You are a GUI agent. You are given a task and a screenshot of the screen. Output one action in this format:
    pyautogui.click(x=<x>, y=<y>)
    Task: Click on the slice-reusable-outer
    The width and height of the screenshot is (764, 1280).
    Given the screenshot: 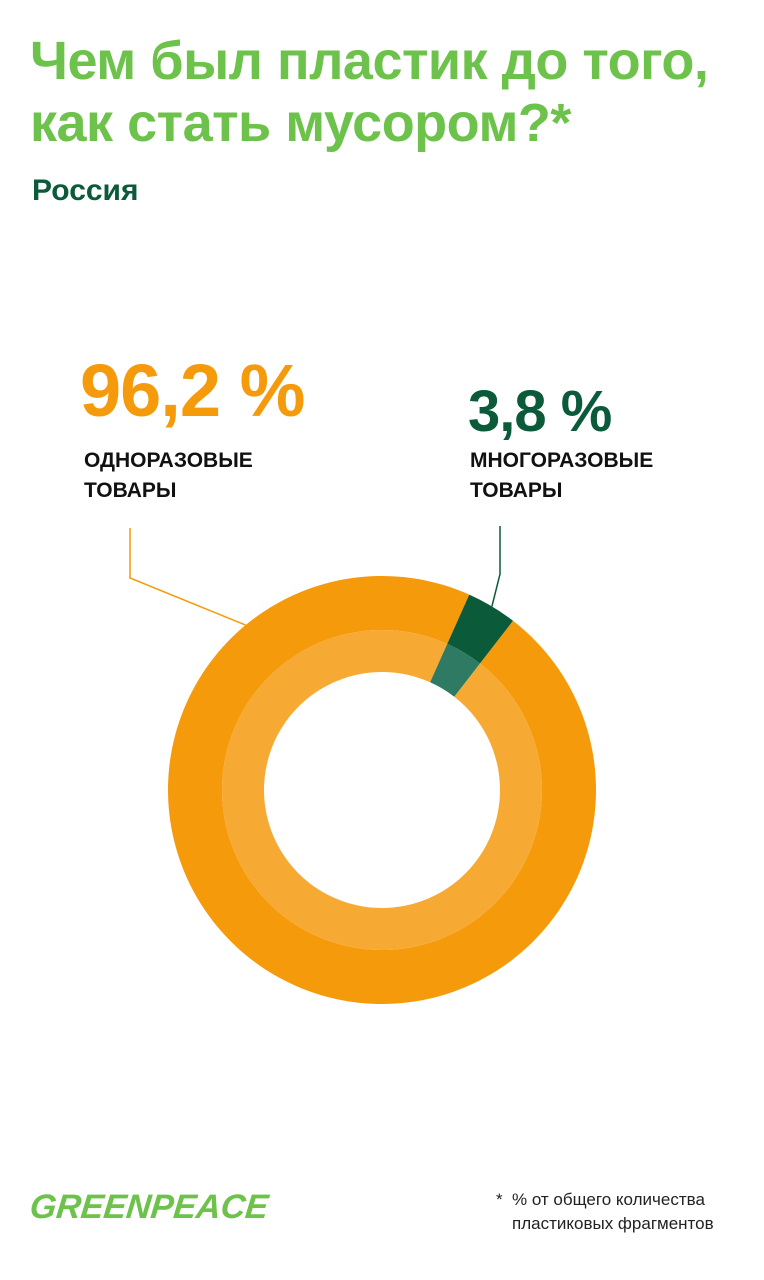 What is the action you would take?
    pyautogui.click(x=480, y=629)
    